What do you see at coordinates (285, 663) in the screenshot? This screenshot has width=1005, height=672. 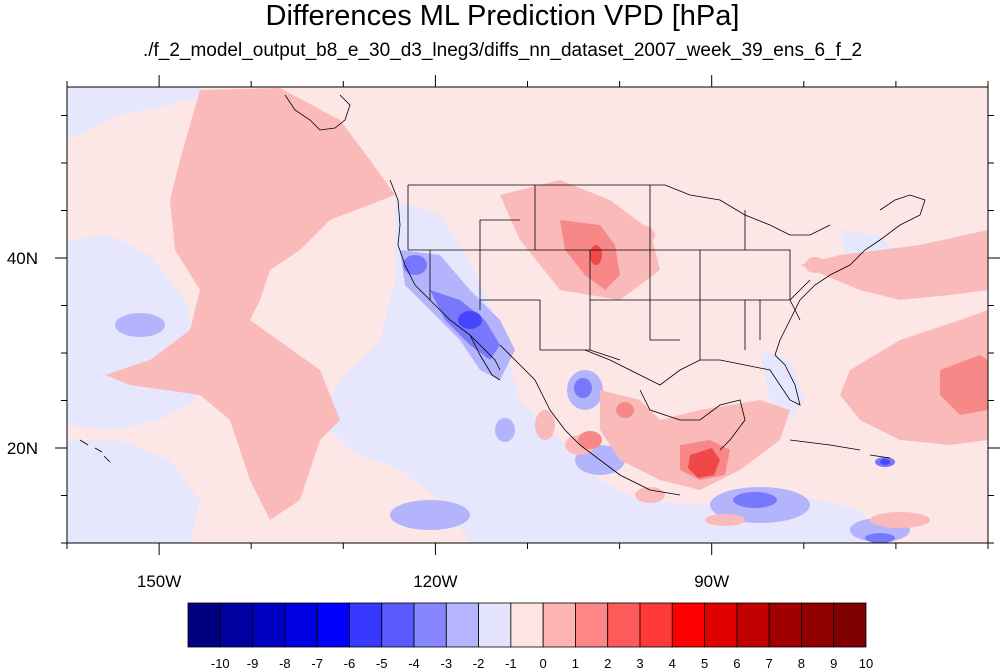 I see `colorbar-label: -8` at bounding box center [285, 663].